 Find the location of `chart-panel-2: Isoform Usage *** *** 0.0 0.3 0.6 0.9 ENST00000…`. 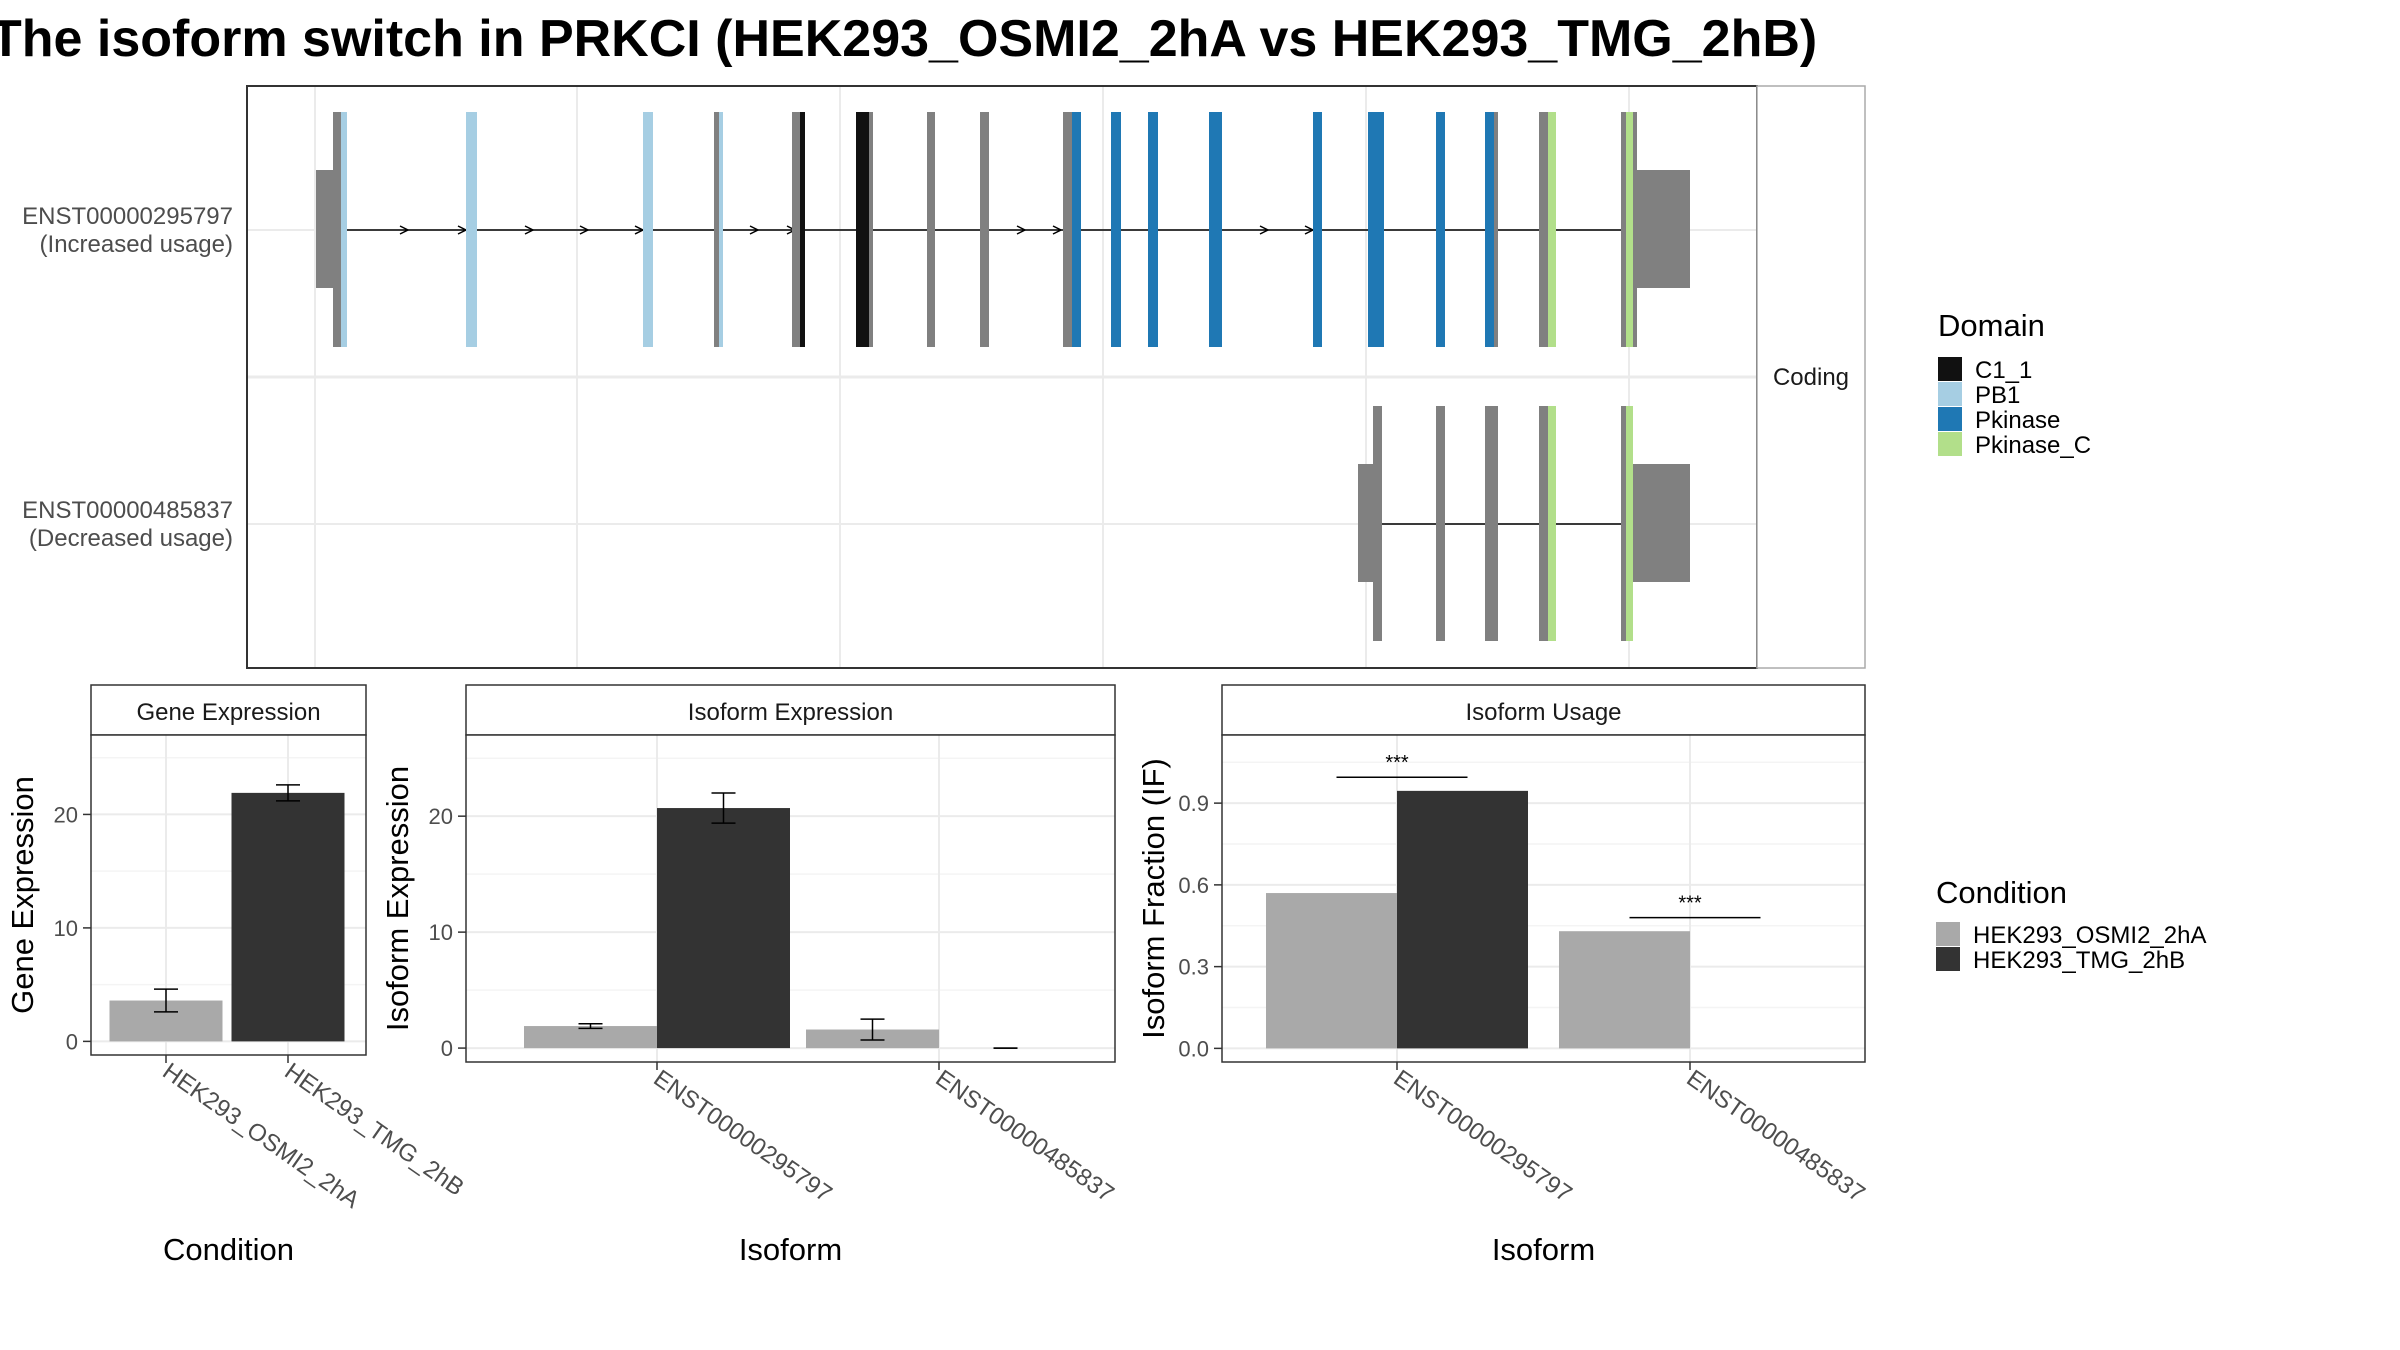

chart-panel-2: Isoform Usage *** *** 0.0 0.3 0.6 0.9 ENST00000… is located at coordinates (1503, 975).